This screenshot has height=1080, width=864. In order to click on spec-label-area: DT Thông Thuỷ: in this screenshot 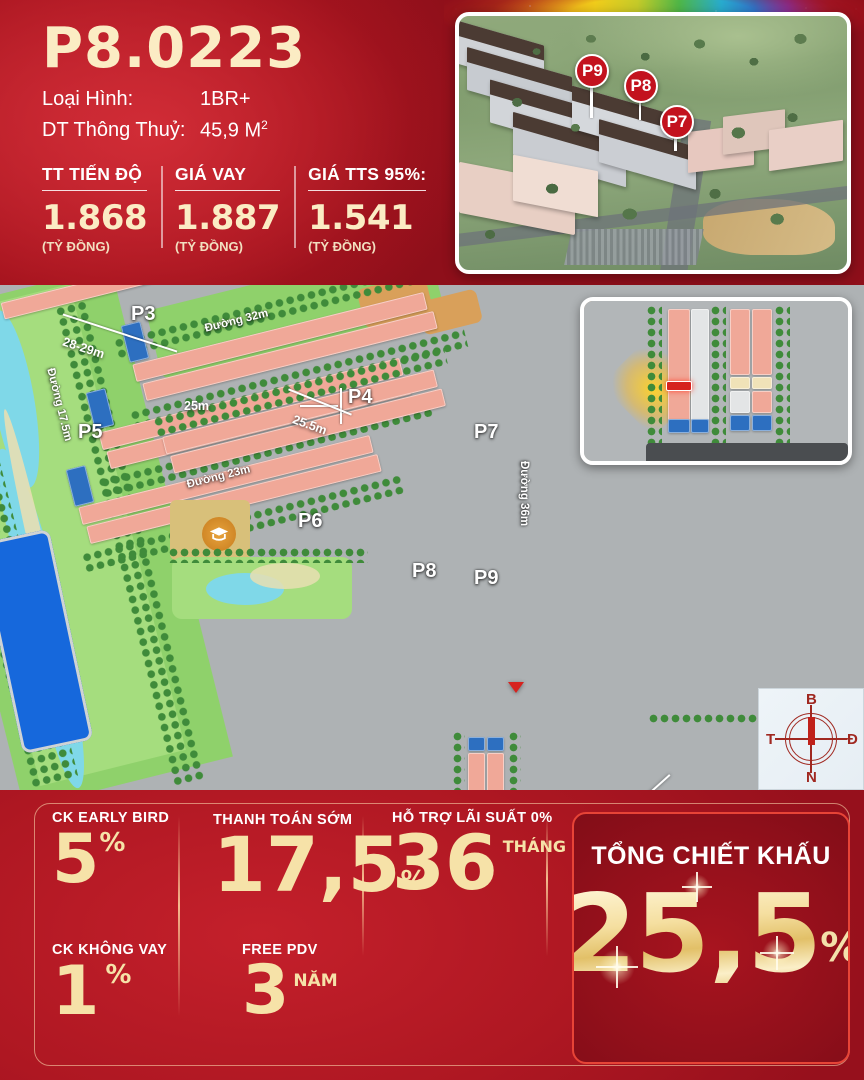, I will do `click(114, 130)`.